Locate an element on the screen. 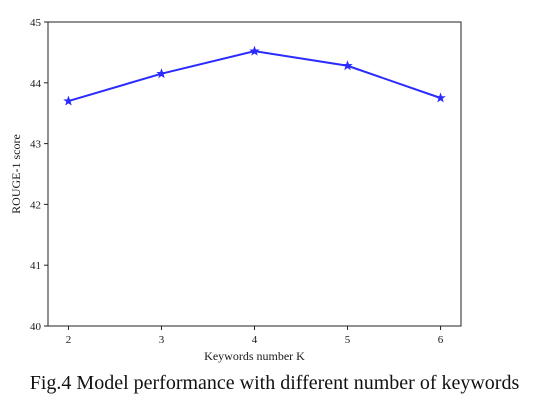 This screenshot has height=406, width=549. x-axis-label: Keywords number K is located at coordinates (254, 356).